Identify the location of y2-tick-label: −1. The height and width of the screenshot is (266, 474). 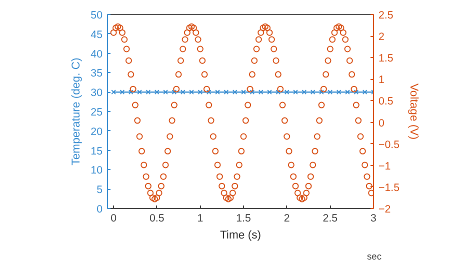
(384, 166).